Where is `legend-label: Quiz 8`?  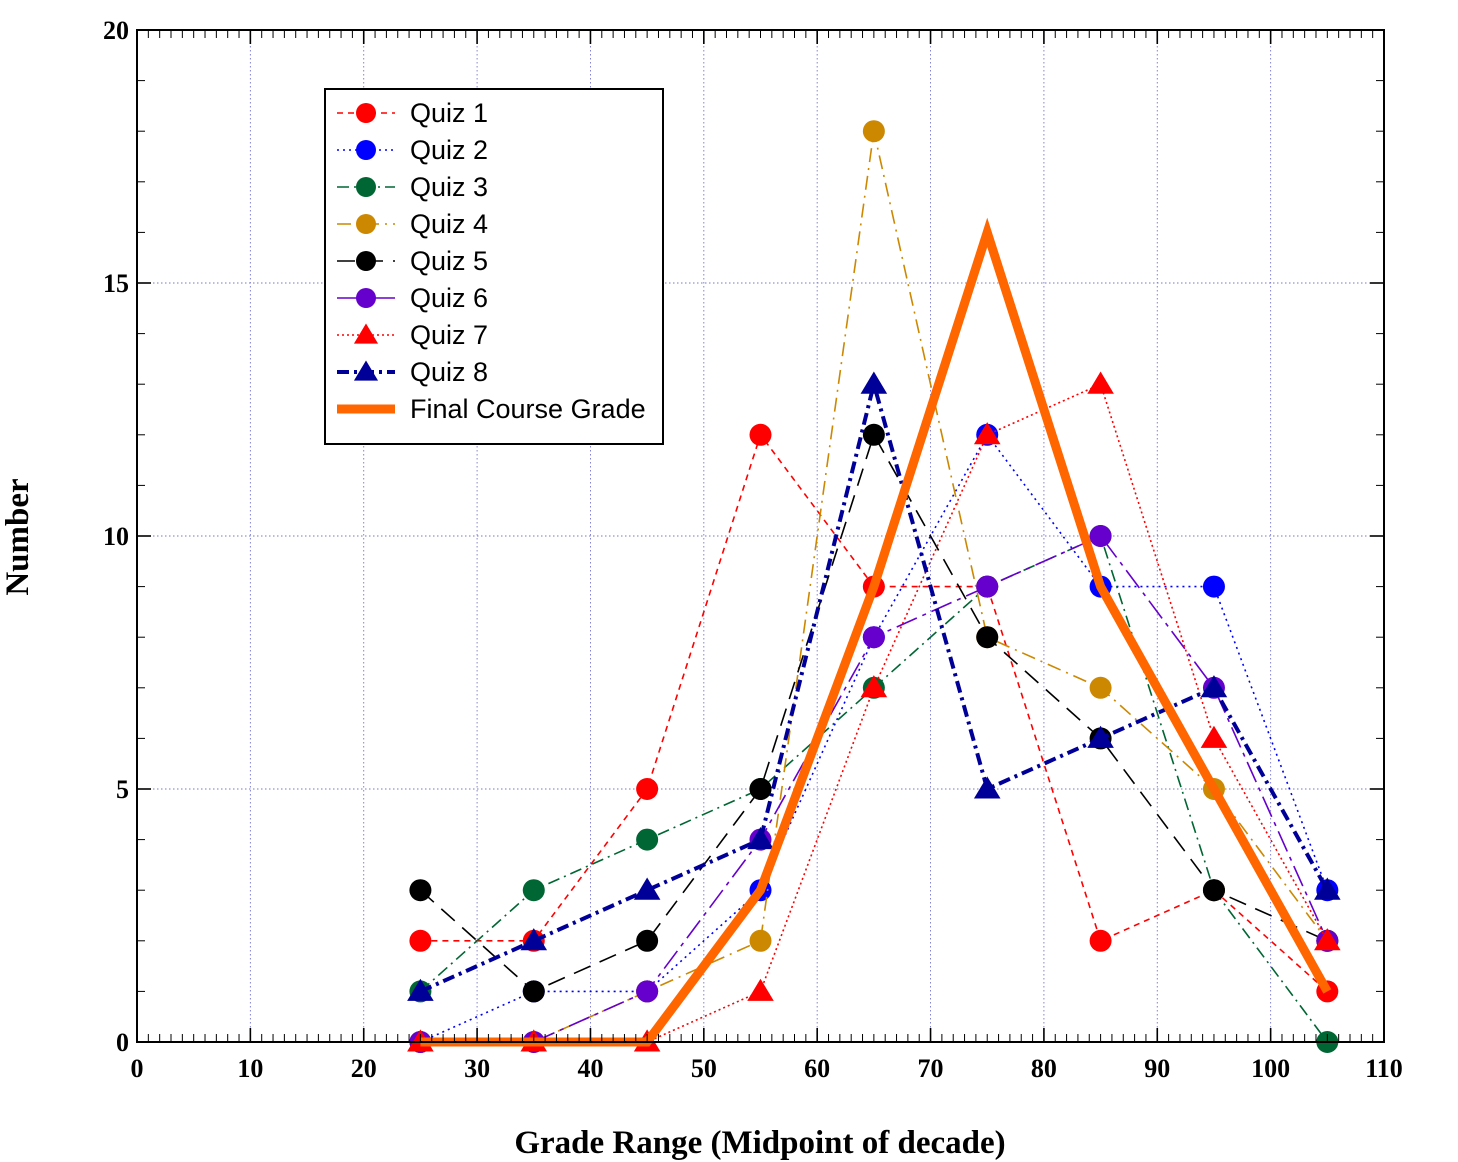 legend-label: Quiz 8 is located at coordinates (449, 372).